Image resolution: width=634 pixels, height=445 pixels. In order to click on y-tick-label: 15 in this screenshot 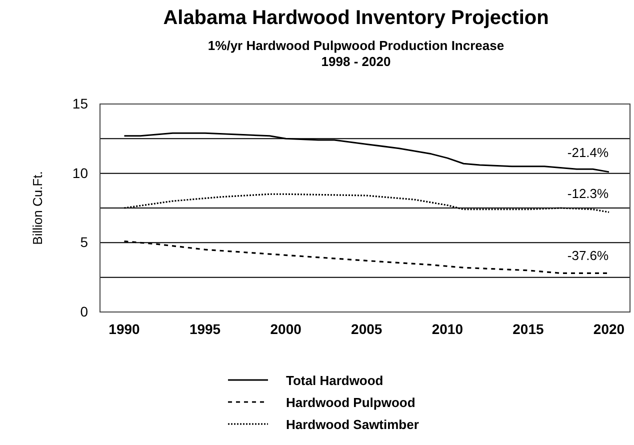, I will do `click(80, 103)`.